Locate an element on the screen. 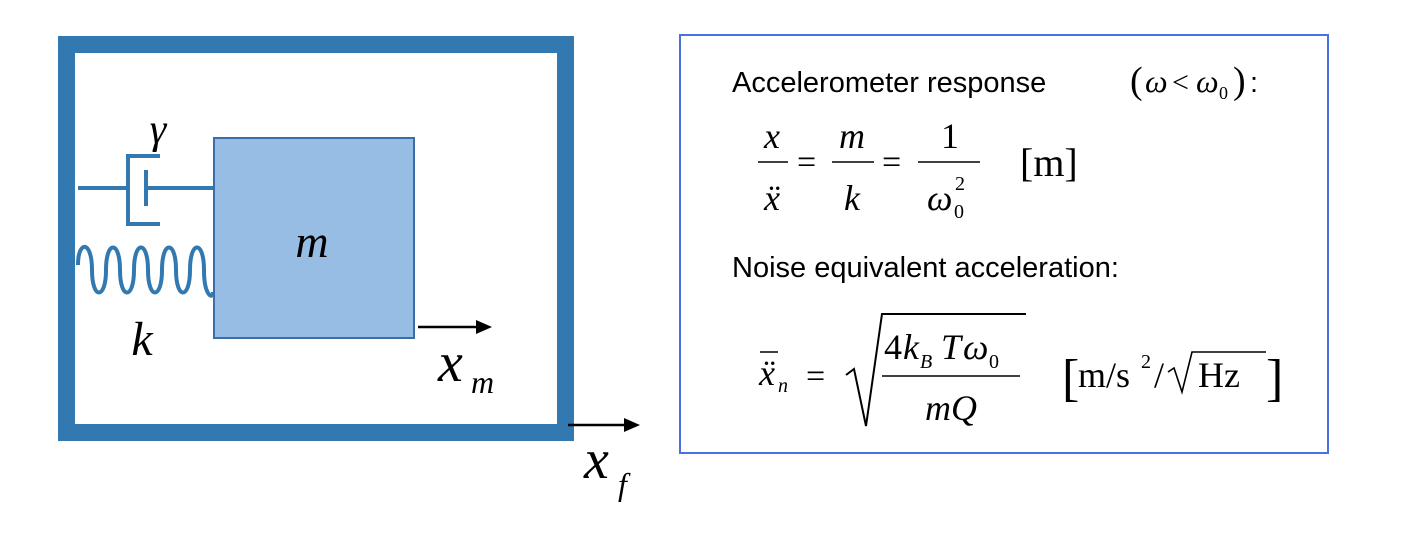  spring-label: k is located at coordinates (142, 339).